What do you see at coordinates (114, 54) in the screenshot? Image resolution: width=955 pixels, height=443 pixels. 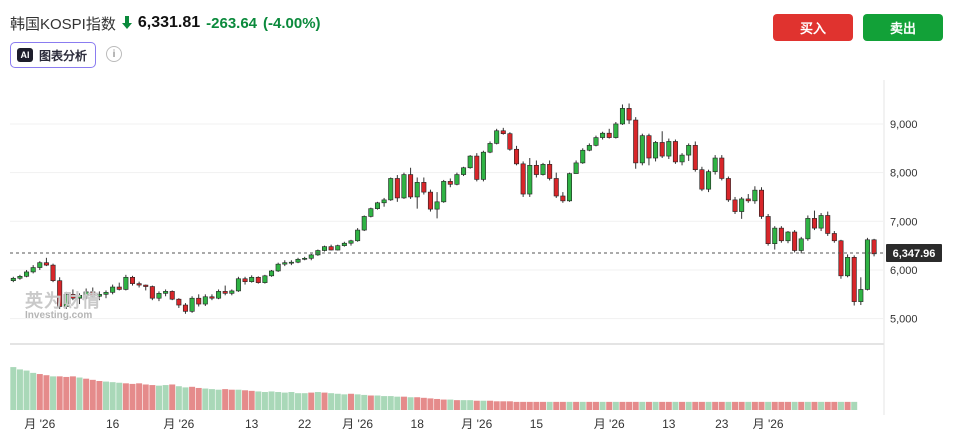 I see `info-icon: i` at bounding box center [114, 54].